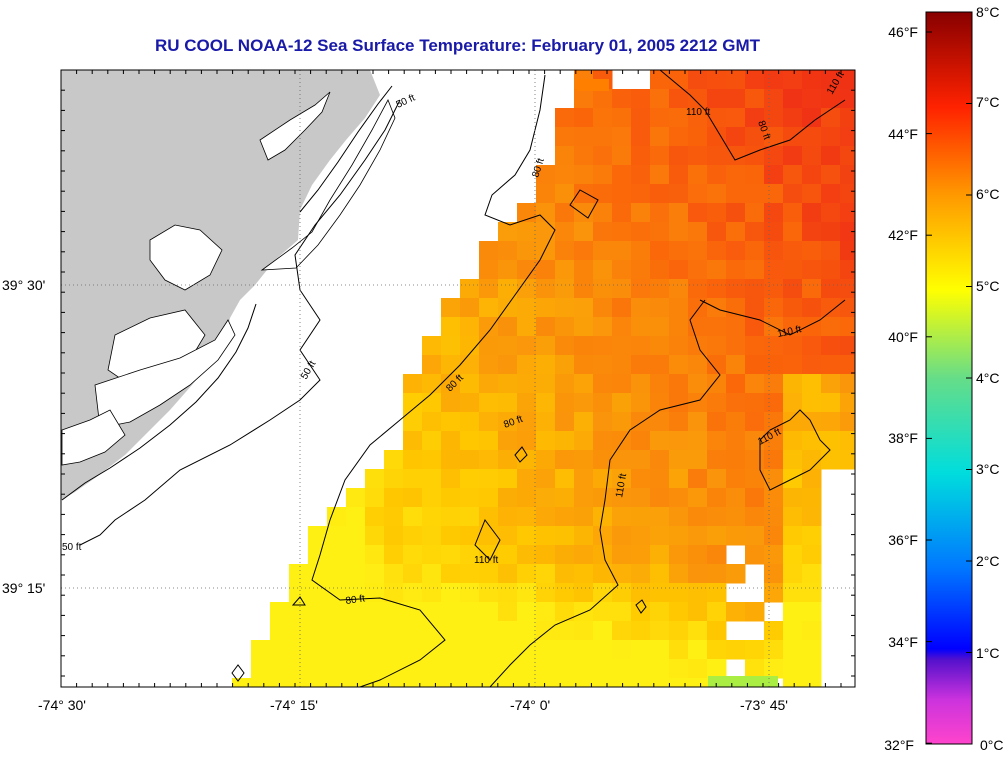 This screenshot has width=1008, height=761. What do you see at coordinates (903, 438) in the screenshot?
I see `colorbar-f-38: 38°F` at bounding box center [903, 438].